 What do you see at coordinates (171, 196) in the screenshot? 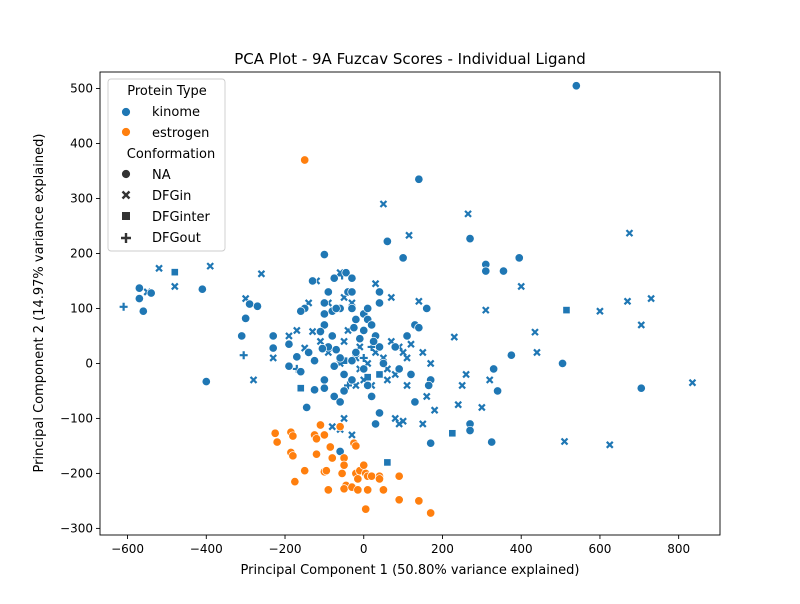
I see `legend-dfgin-label: DFGin` at bounding box center [171, 196].